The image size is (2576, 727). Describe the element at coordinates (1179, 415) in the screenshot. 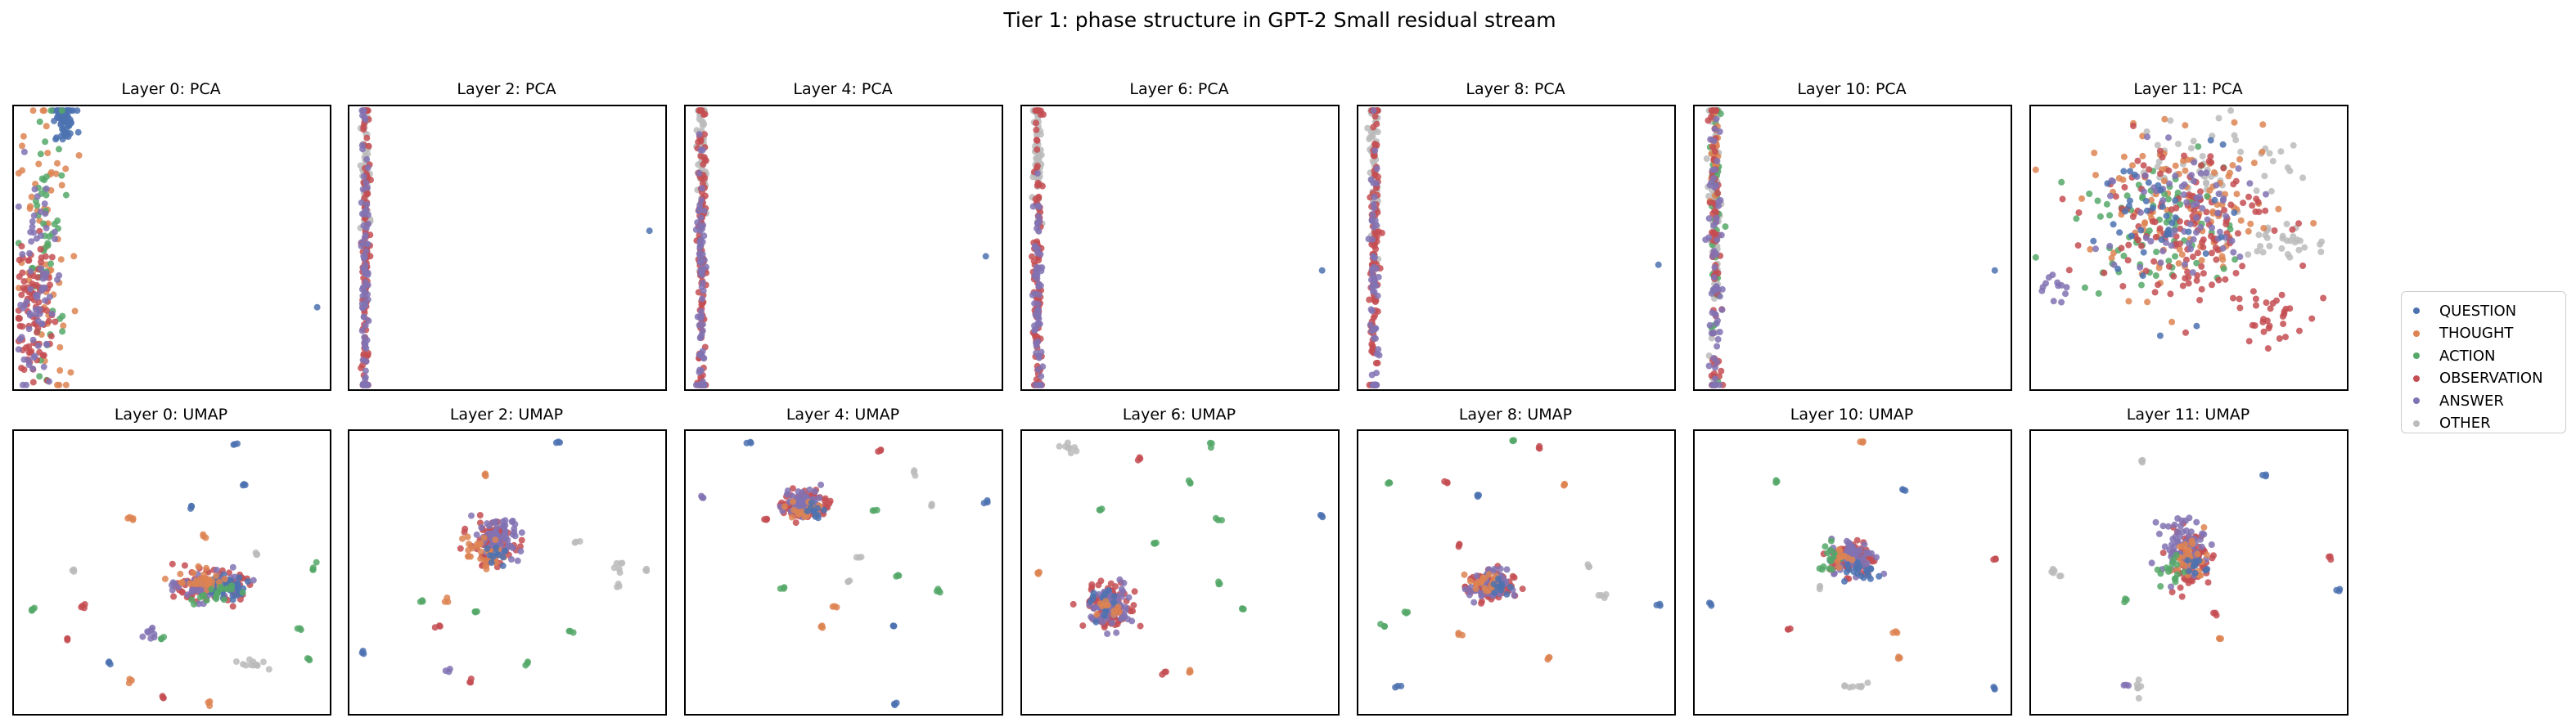

I see `panel-title: Layer 6: UMAP` at that location.